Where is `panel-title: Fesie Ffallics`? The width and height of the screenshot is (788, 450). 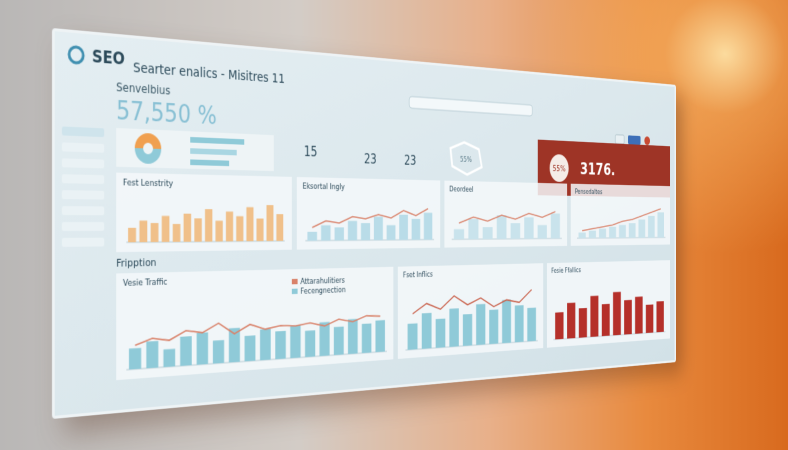 panel-title: Fesie Ffallics is located at coordinates (566, 270).